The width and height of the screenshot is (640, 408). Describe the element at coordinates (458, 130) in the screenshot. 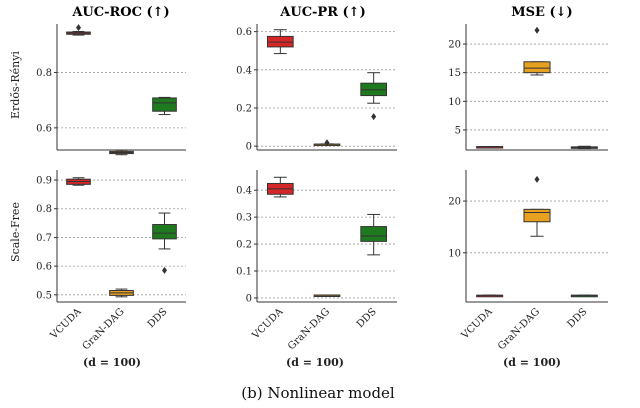

I see `y-tick-label: 5` at that location.